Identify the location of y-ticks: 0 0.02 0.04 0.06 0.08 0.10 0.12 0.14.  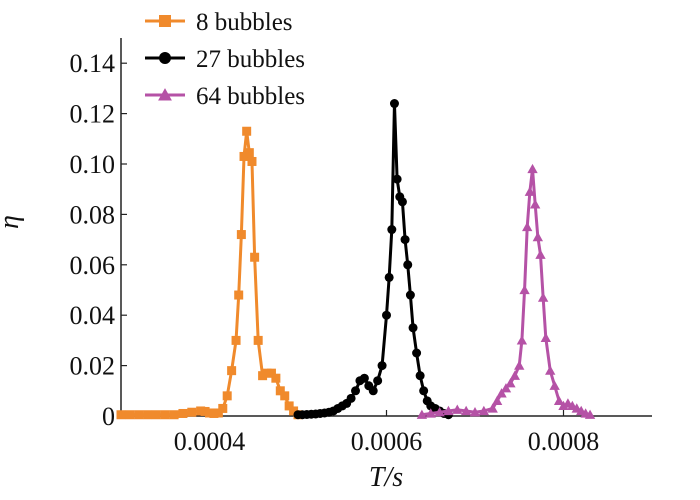
(98, 240).